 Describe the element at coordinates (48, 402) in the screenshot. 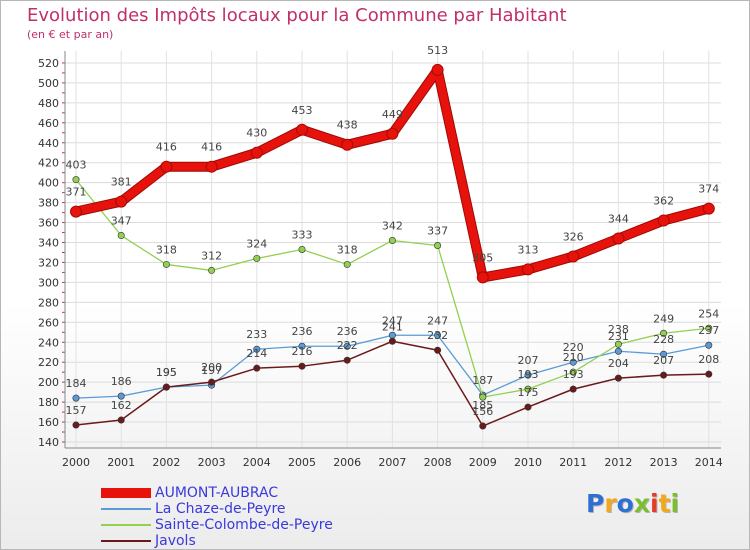

I see `y-tick-label: 180` at that location.